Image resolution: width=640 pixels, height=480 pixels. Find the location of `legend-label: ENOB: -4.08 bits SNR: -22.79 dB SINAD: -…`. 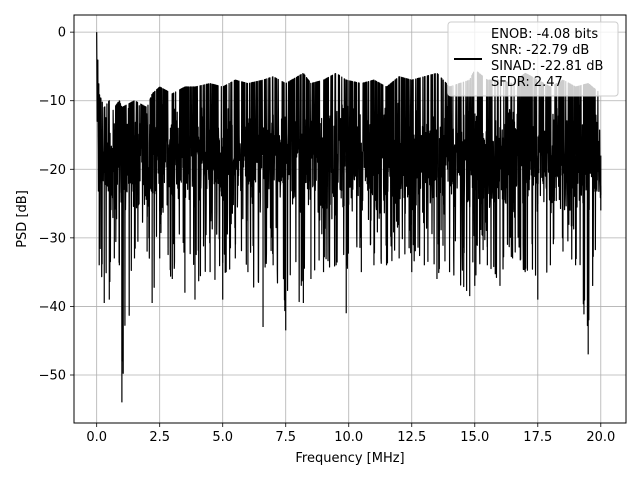

legend-label: ENOB: -4.08 bits SNR: -22.79 dB SINAD: -… is located at coordinates (549, 58).